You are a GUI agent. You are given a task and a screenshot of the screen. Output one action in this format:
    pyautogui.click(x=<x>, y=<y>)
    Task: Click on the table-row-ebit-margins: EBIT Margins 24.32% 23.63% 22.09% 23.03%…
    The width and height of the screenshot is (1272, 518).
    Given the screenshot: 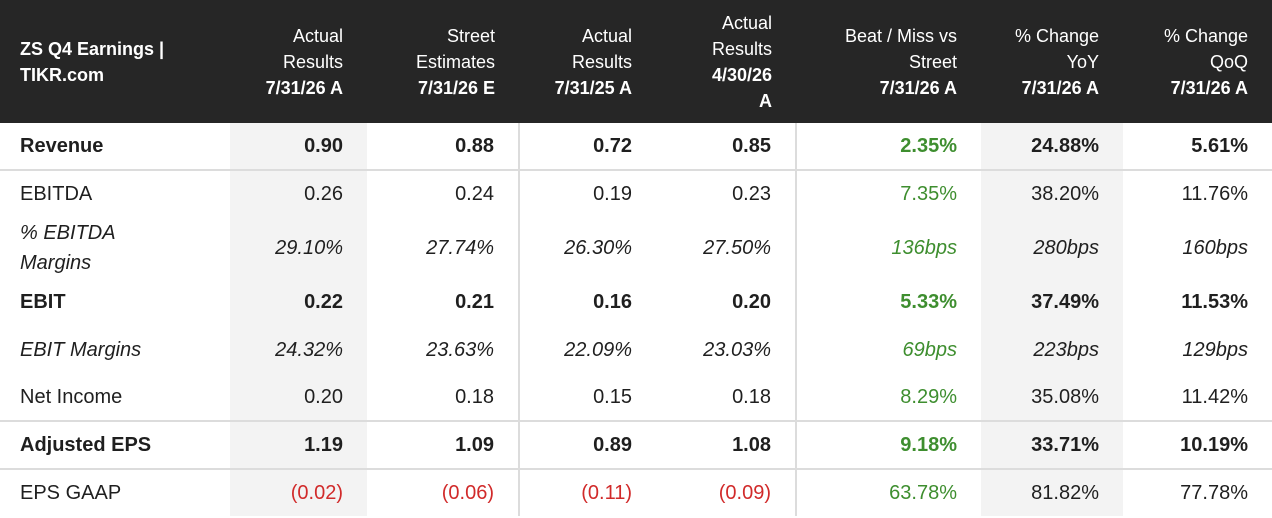 What is the action you would take?
    pyautogui.click(x=636, y=350)
    